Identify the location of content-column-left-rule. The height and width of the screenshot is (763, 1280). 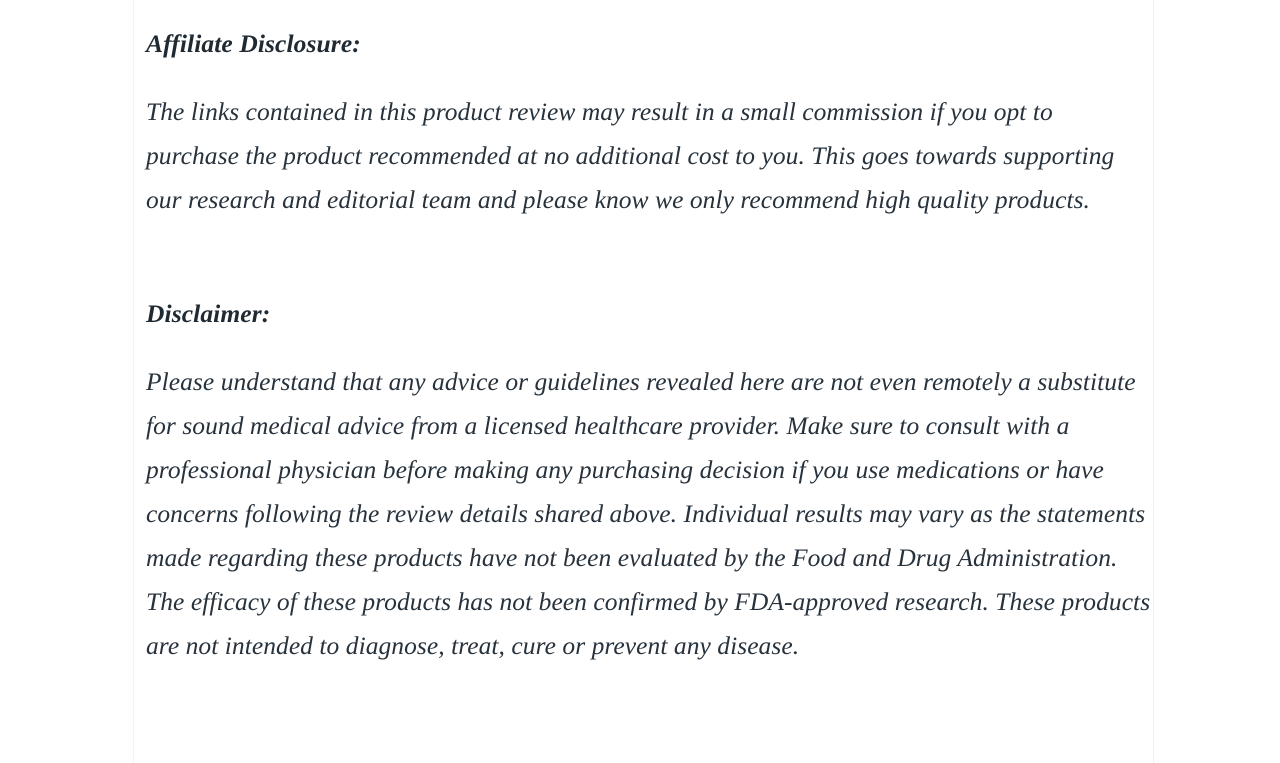
(133, 381).